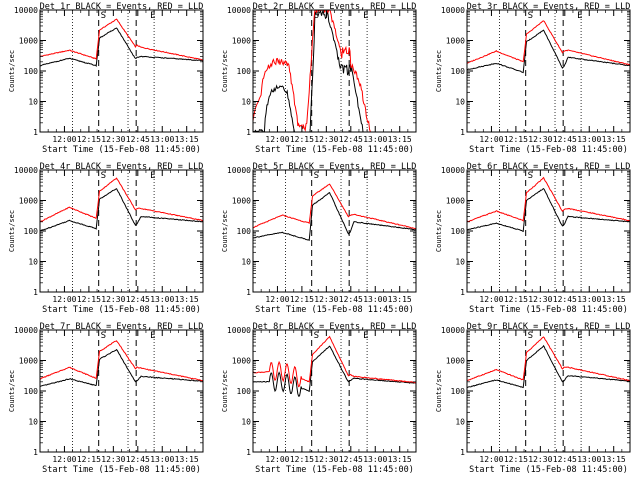 The width and height of the screenshot is (640, 480). What do you see at coordinates (549, 7) in the screenshot?
I see `panel-title: Det 3r BLACK = Events, RED = LLD` at bounding box center [549, 7].